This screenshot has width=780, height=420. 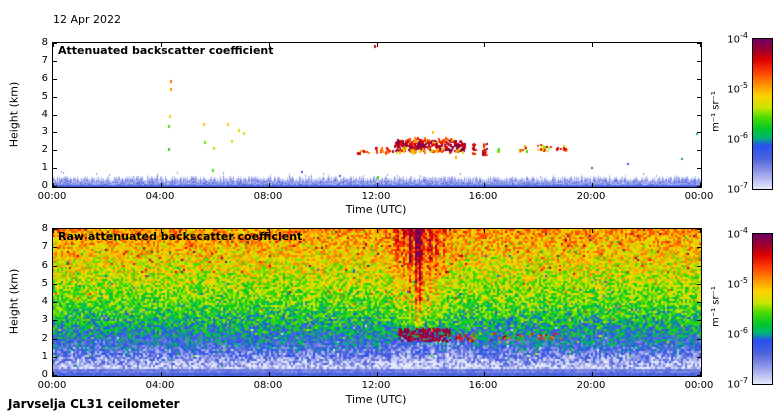 What do you see at coordinates (44, 131) in the screenshot?
I see `y-tick-label: 3` at bounding box center [44, 131].